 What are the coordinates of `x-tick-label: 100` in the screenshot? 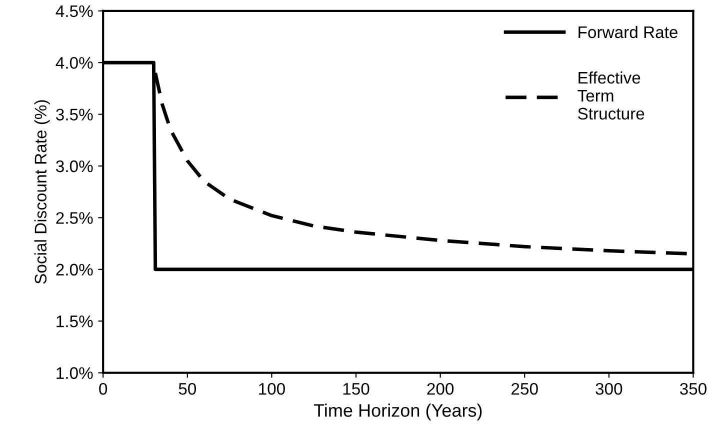 It's located at (272, 388).